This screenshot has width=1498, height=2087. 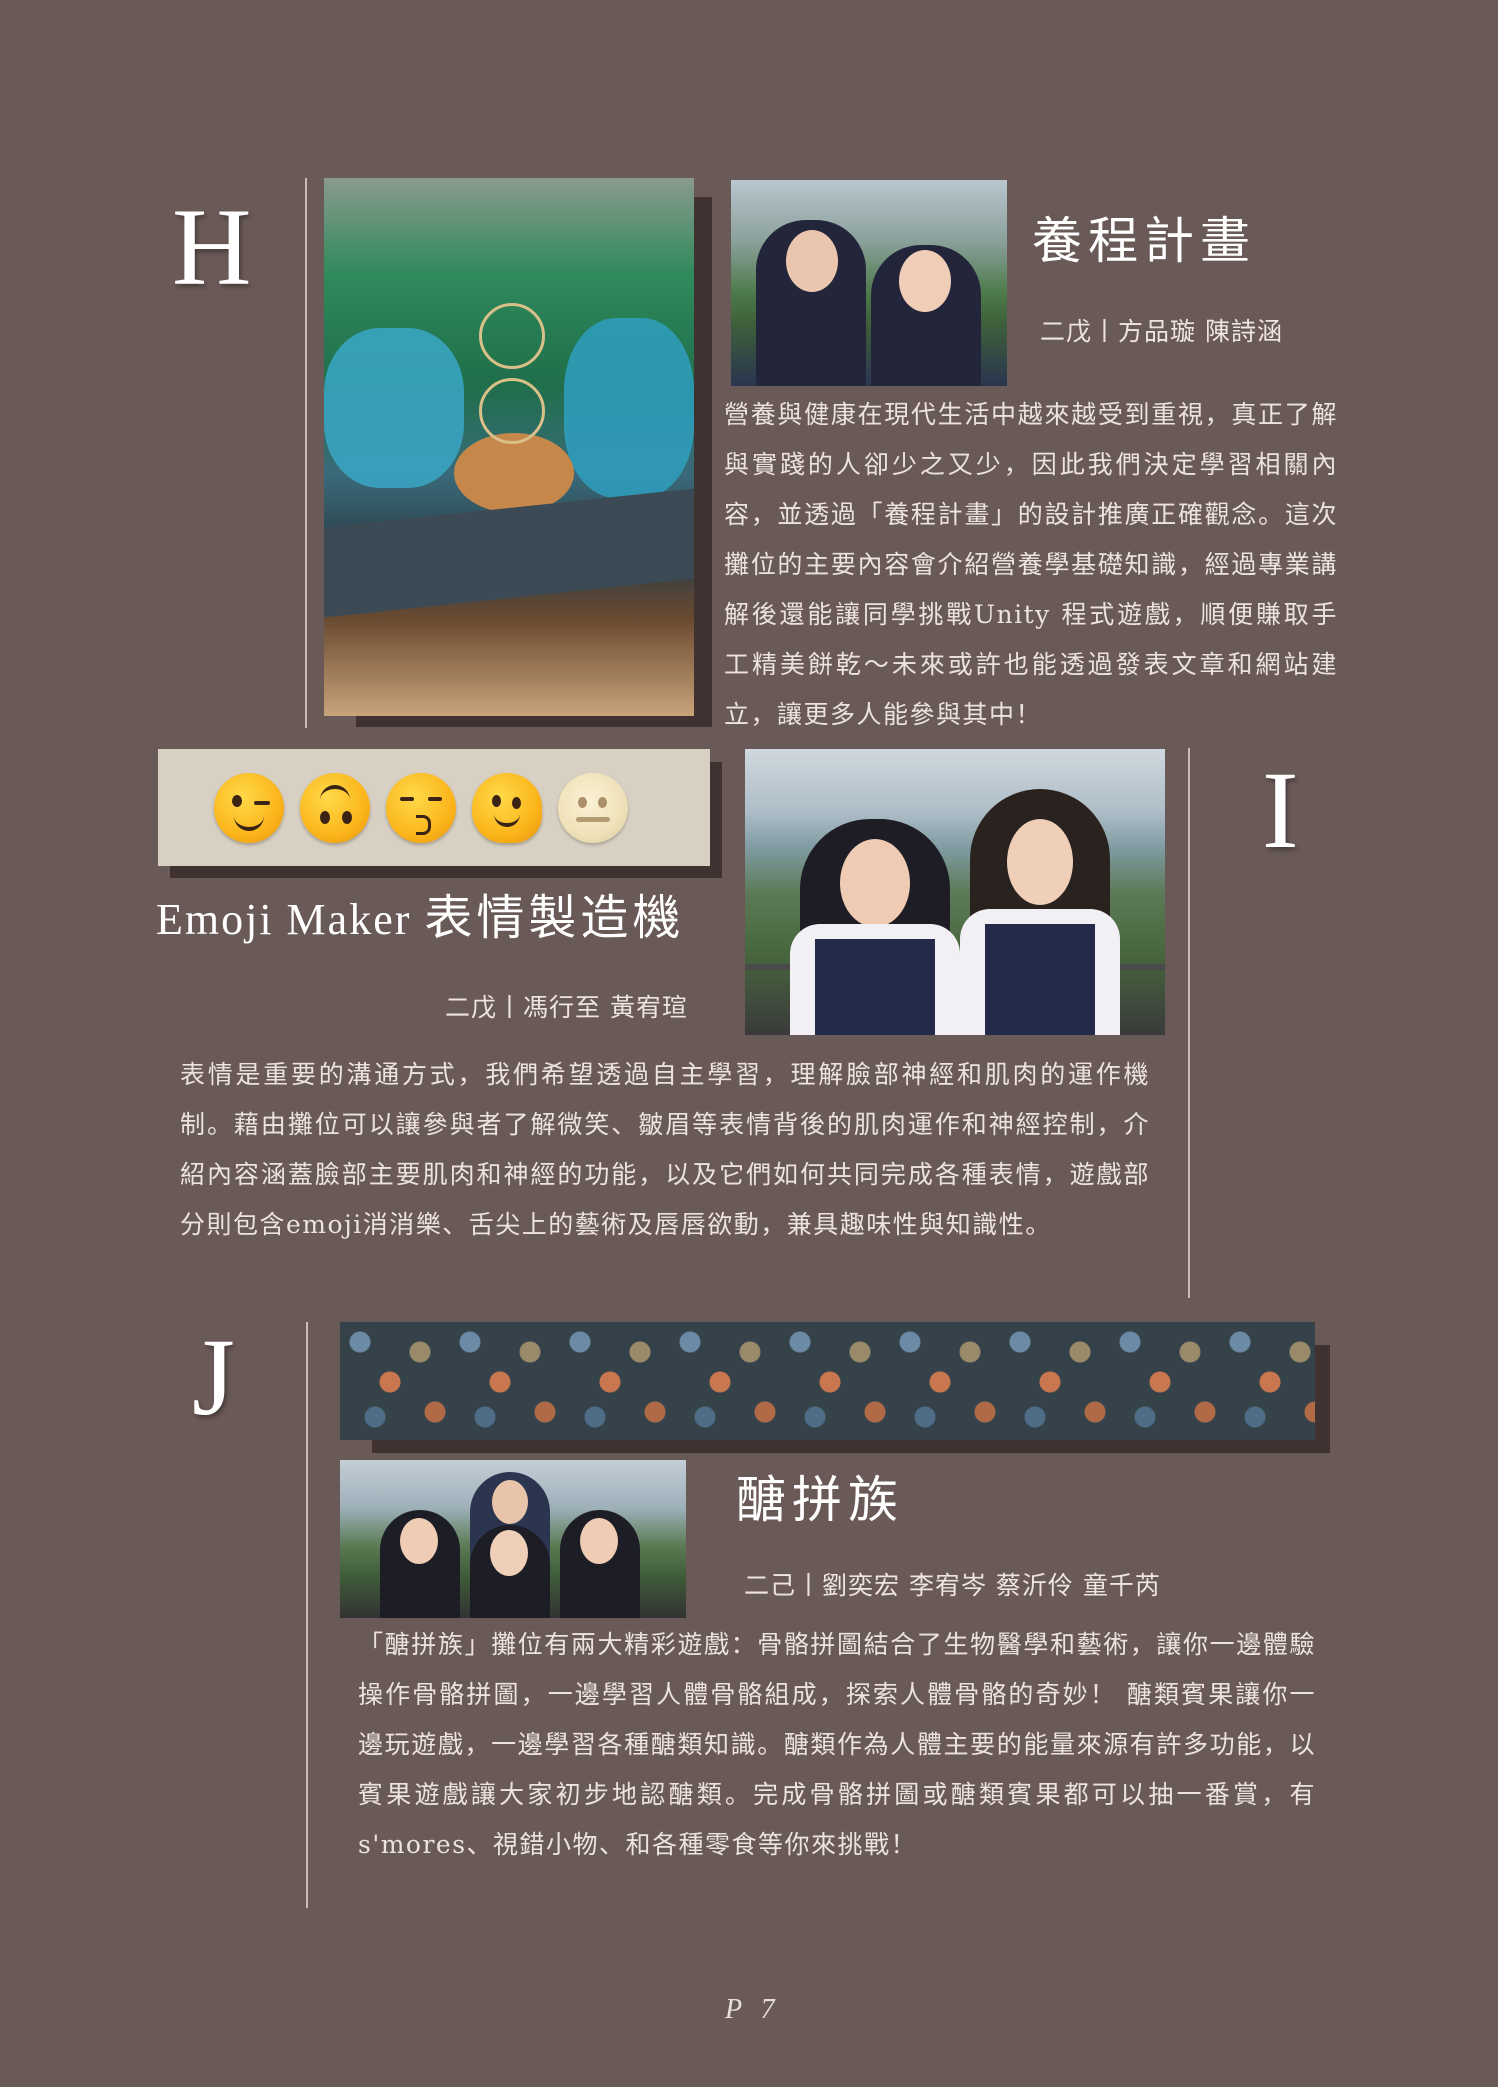 I want to click on laptop-shape, so click(x=509, y=553).